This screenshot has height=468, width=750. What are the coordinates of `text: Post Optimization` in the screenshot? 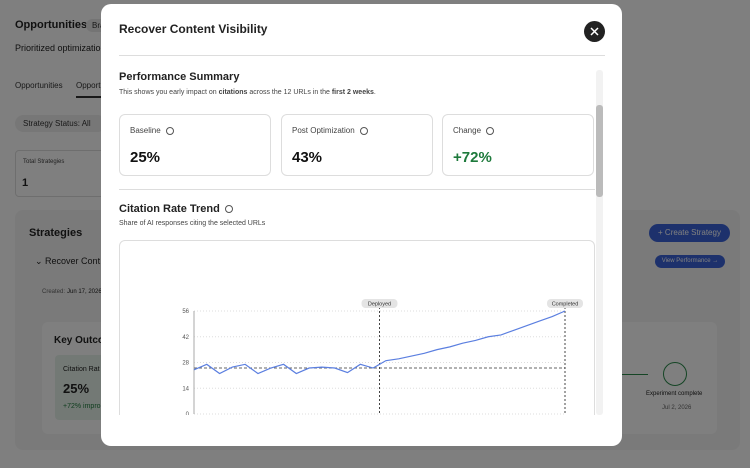 It's located at (323, 130).